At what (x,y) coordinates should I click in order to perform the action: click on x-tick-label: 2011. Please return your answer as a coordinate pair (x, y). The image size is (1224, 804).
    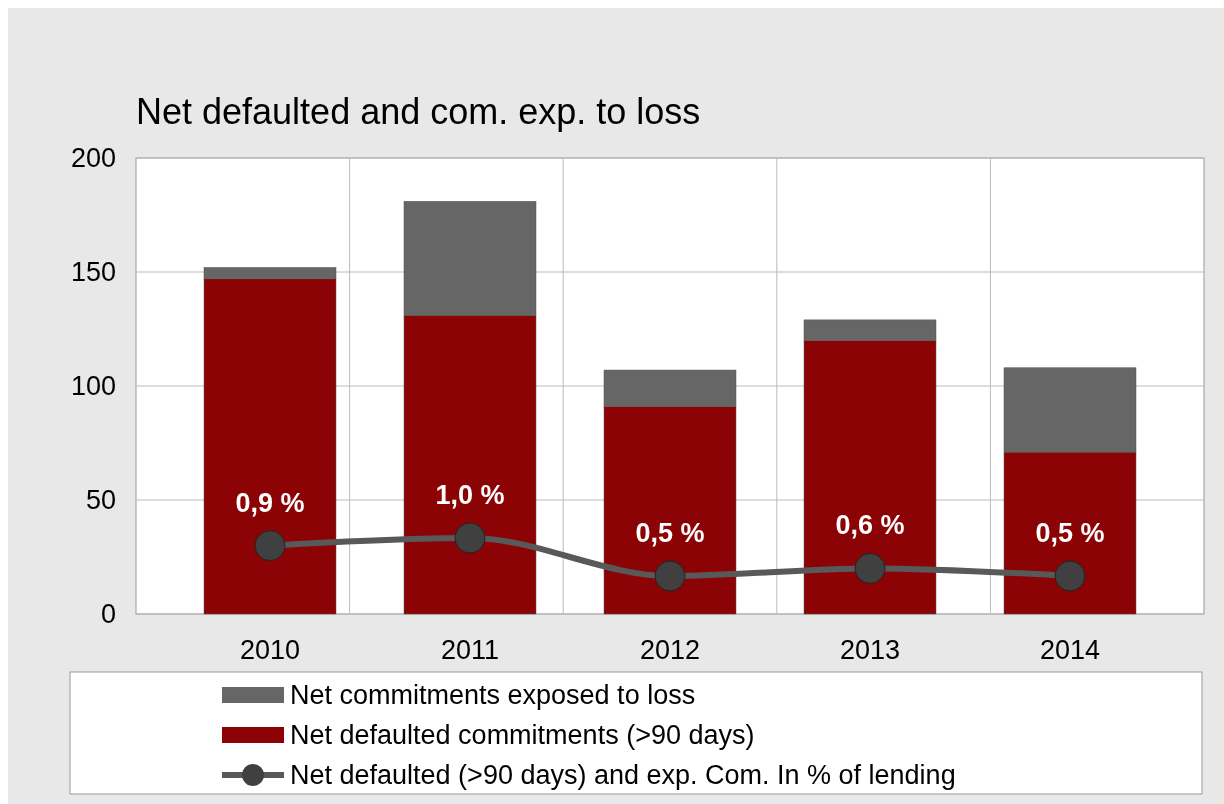
    Looking at the image, I should click on (470, 650).